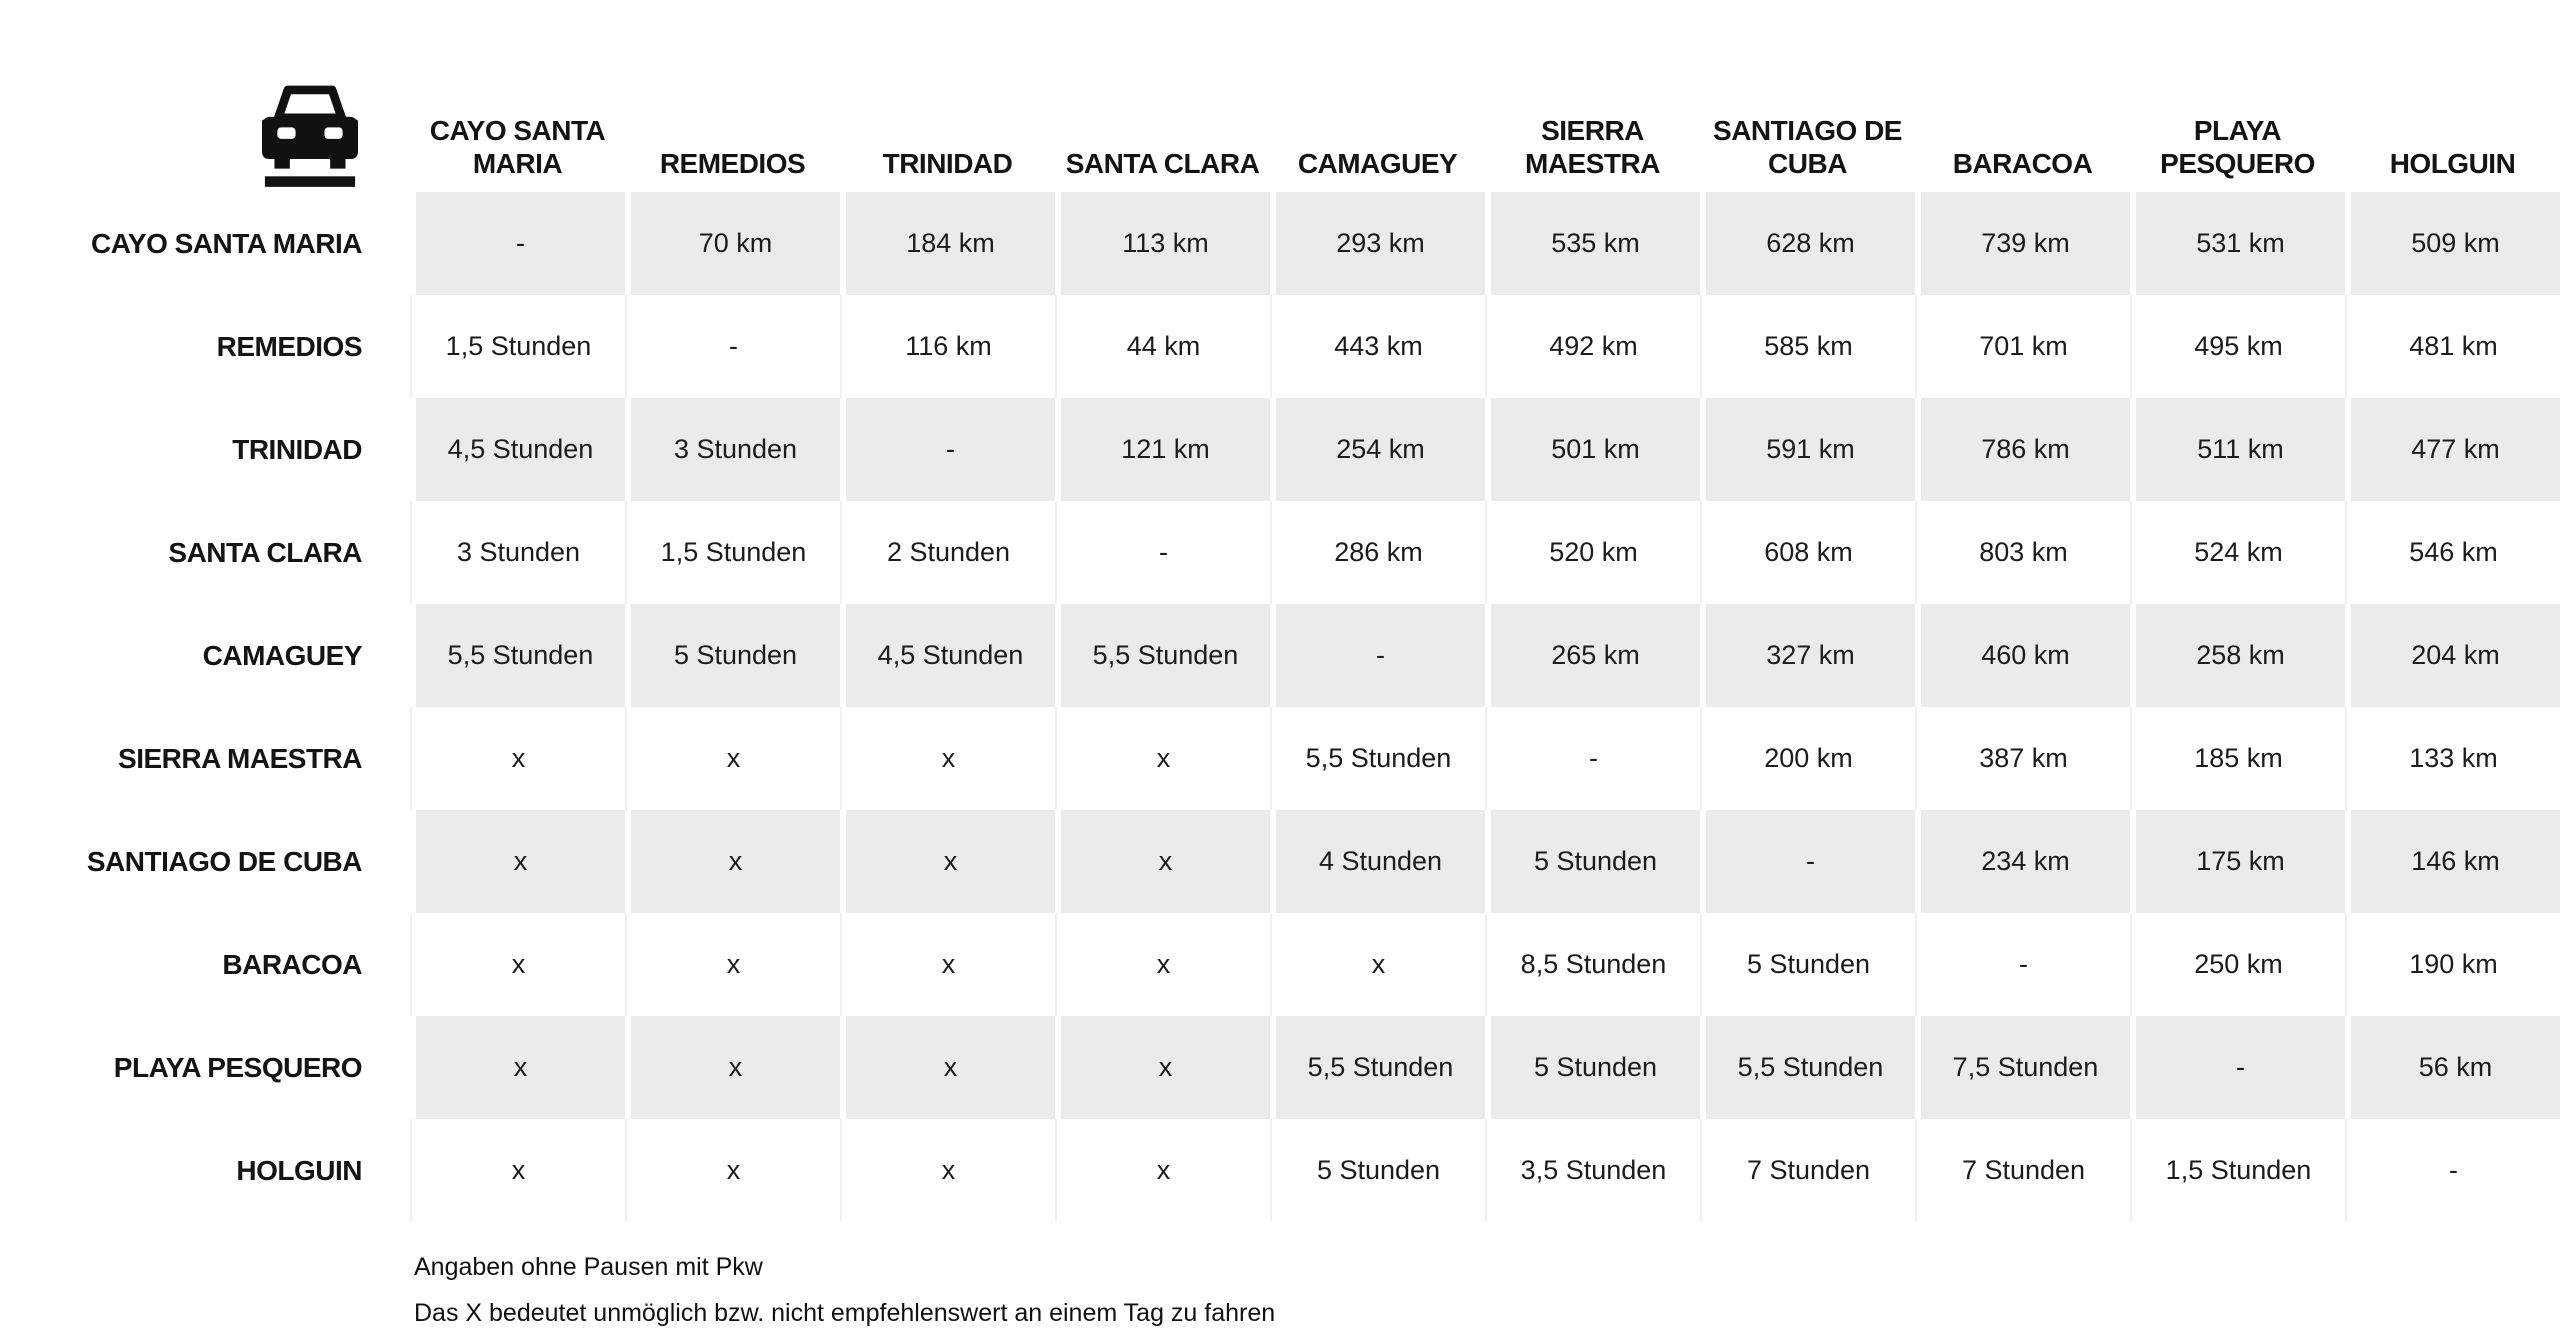 The height and width of the screenshot is (1337, 2560). What do you see at coordinates (947, 163) in the screenshot?
I see `column-header: TRINIDAD` at bounding box center [947, 163].